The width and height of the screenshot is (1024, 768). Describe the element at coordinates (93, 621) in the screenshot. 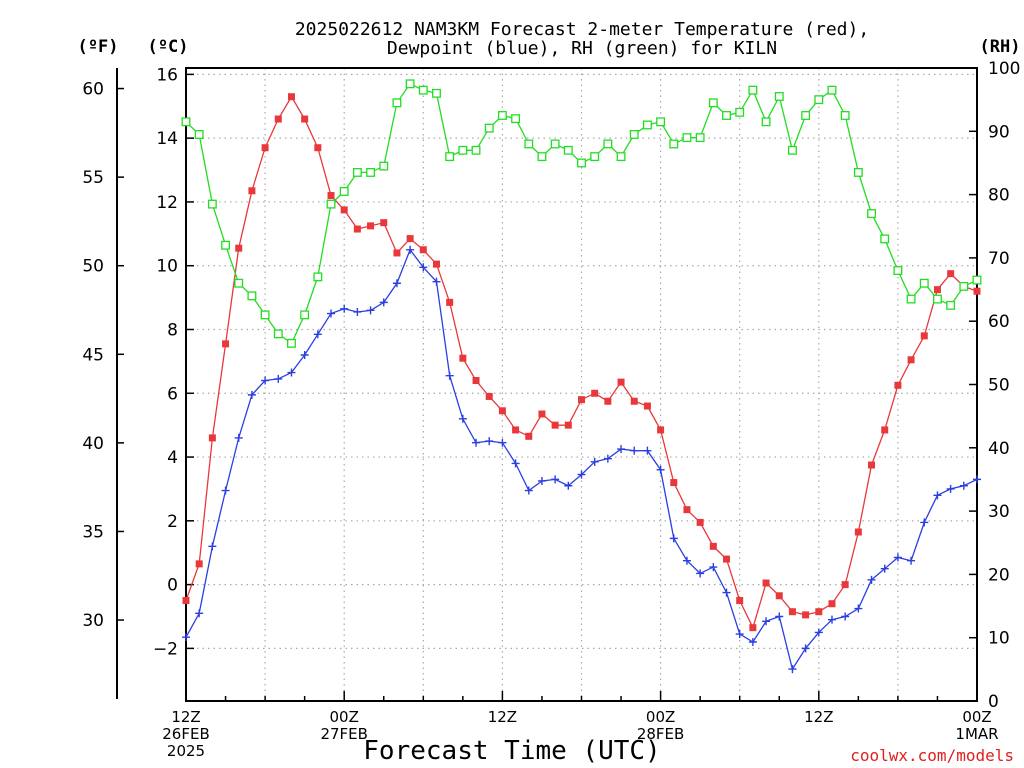

I see `fahrenheit-tick-label: 30` at that location.